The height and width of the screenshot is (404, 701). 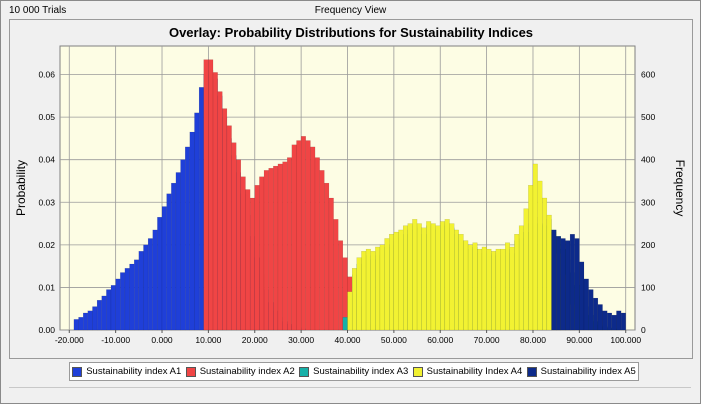 I want to click on legend-label: Sustainability index A1, so click(x=134, y=371).